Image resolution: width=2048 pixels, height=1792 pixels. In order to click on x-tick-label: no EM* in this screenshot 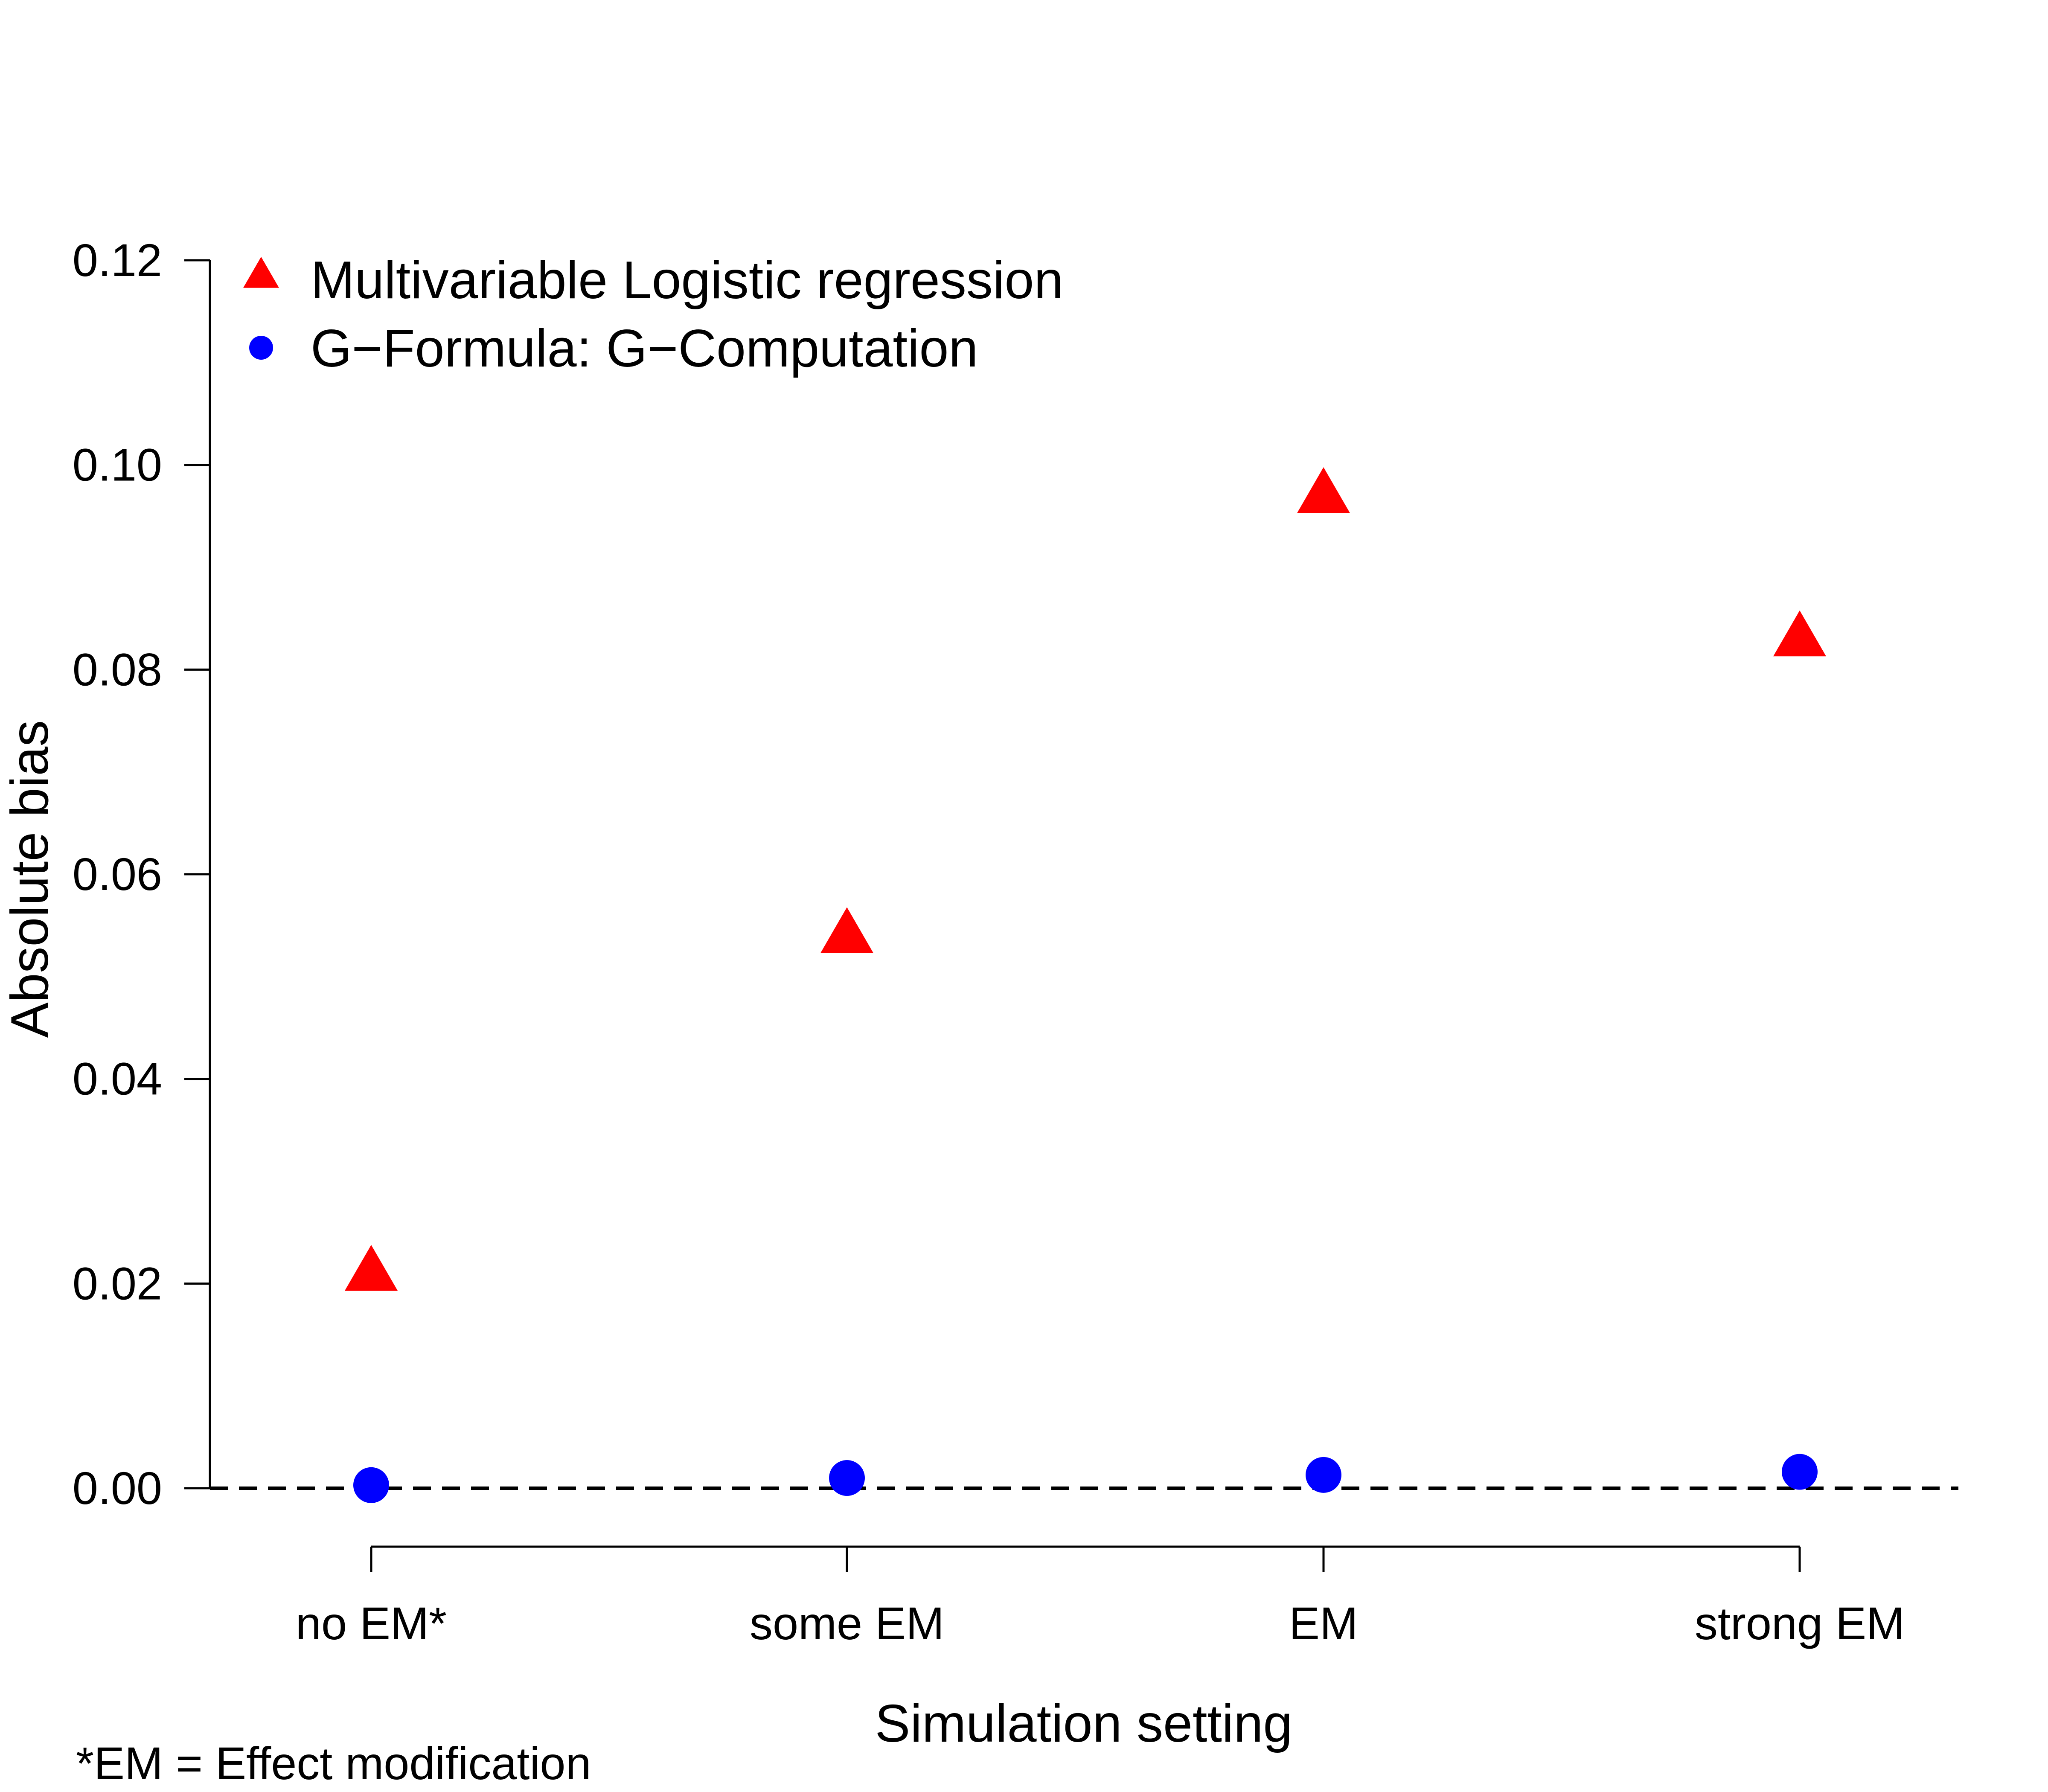, I will do `click(371, 1623)`.